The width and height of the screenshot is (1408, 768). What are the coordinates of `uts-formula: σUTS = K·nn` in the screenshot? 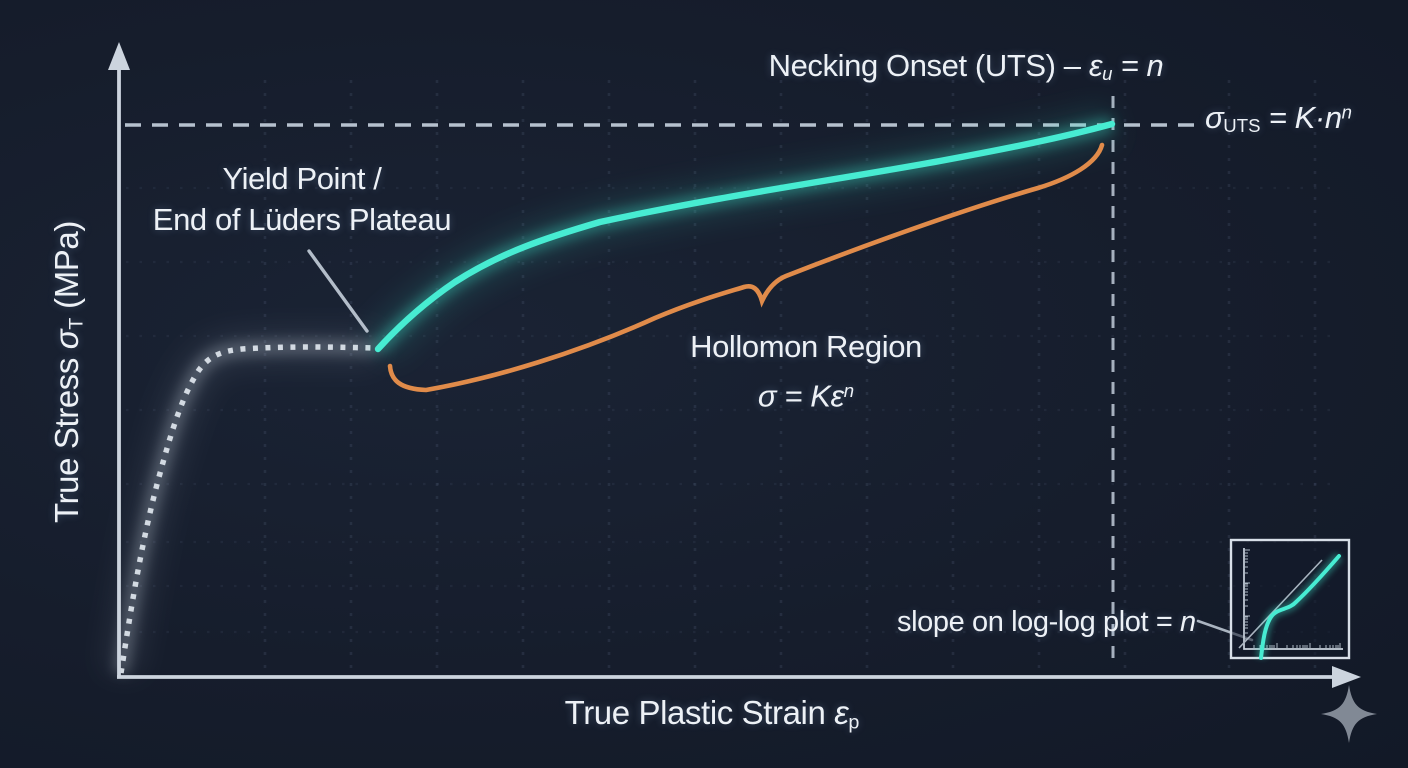 It's located at (1278, 118).